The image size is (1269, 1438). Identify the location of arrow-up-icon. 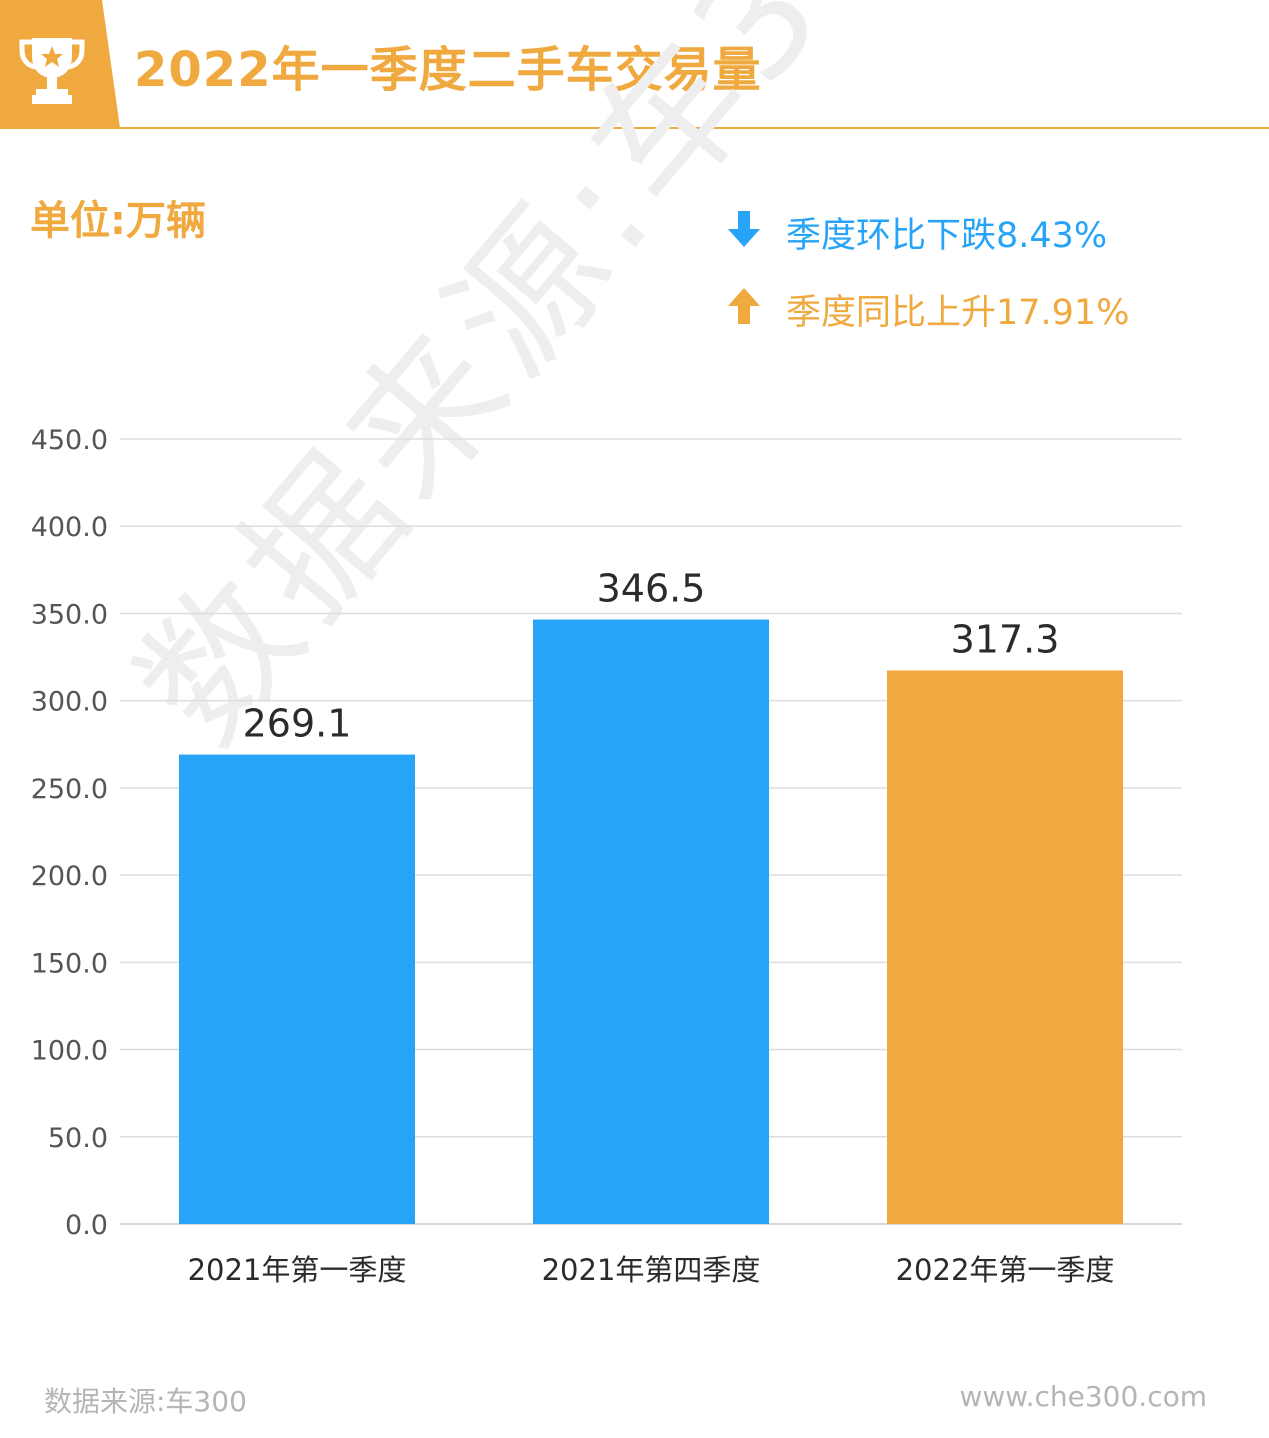
(744, 306).